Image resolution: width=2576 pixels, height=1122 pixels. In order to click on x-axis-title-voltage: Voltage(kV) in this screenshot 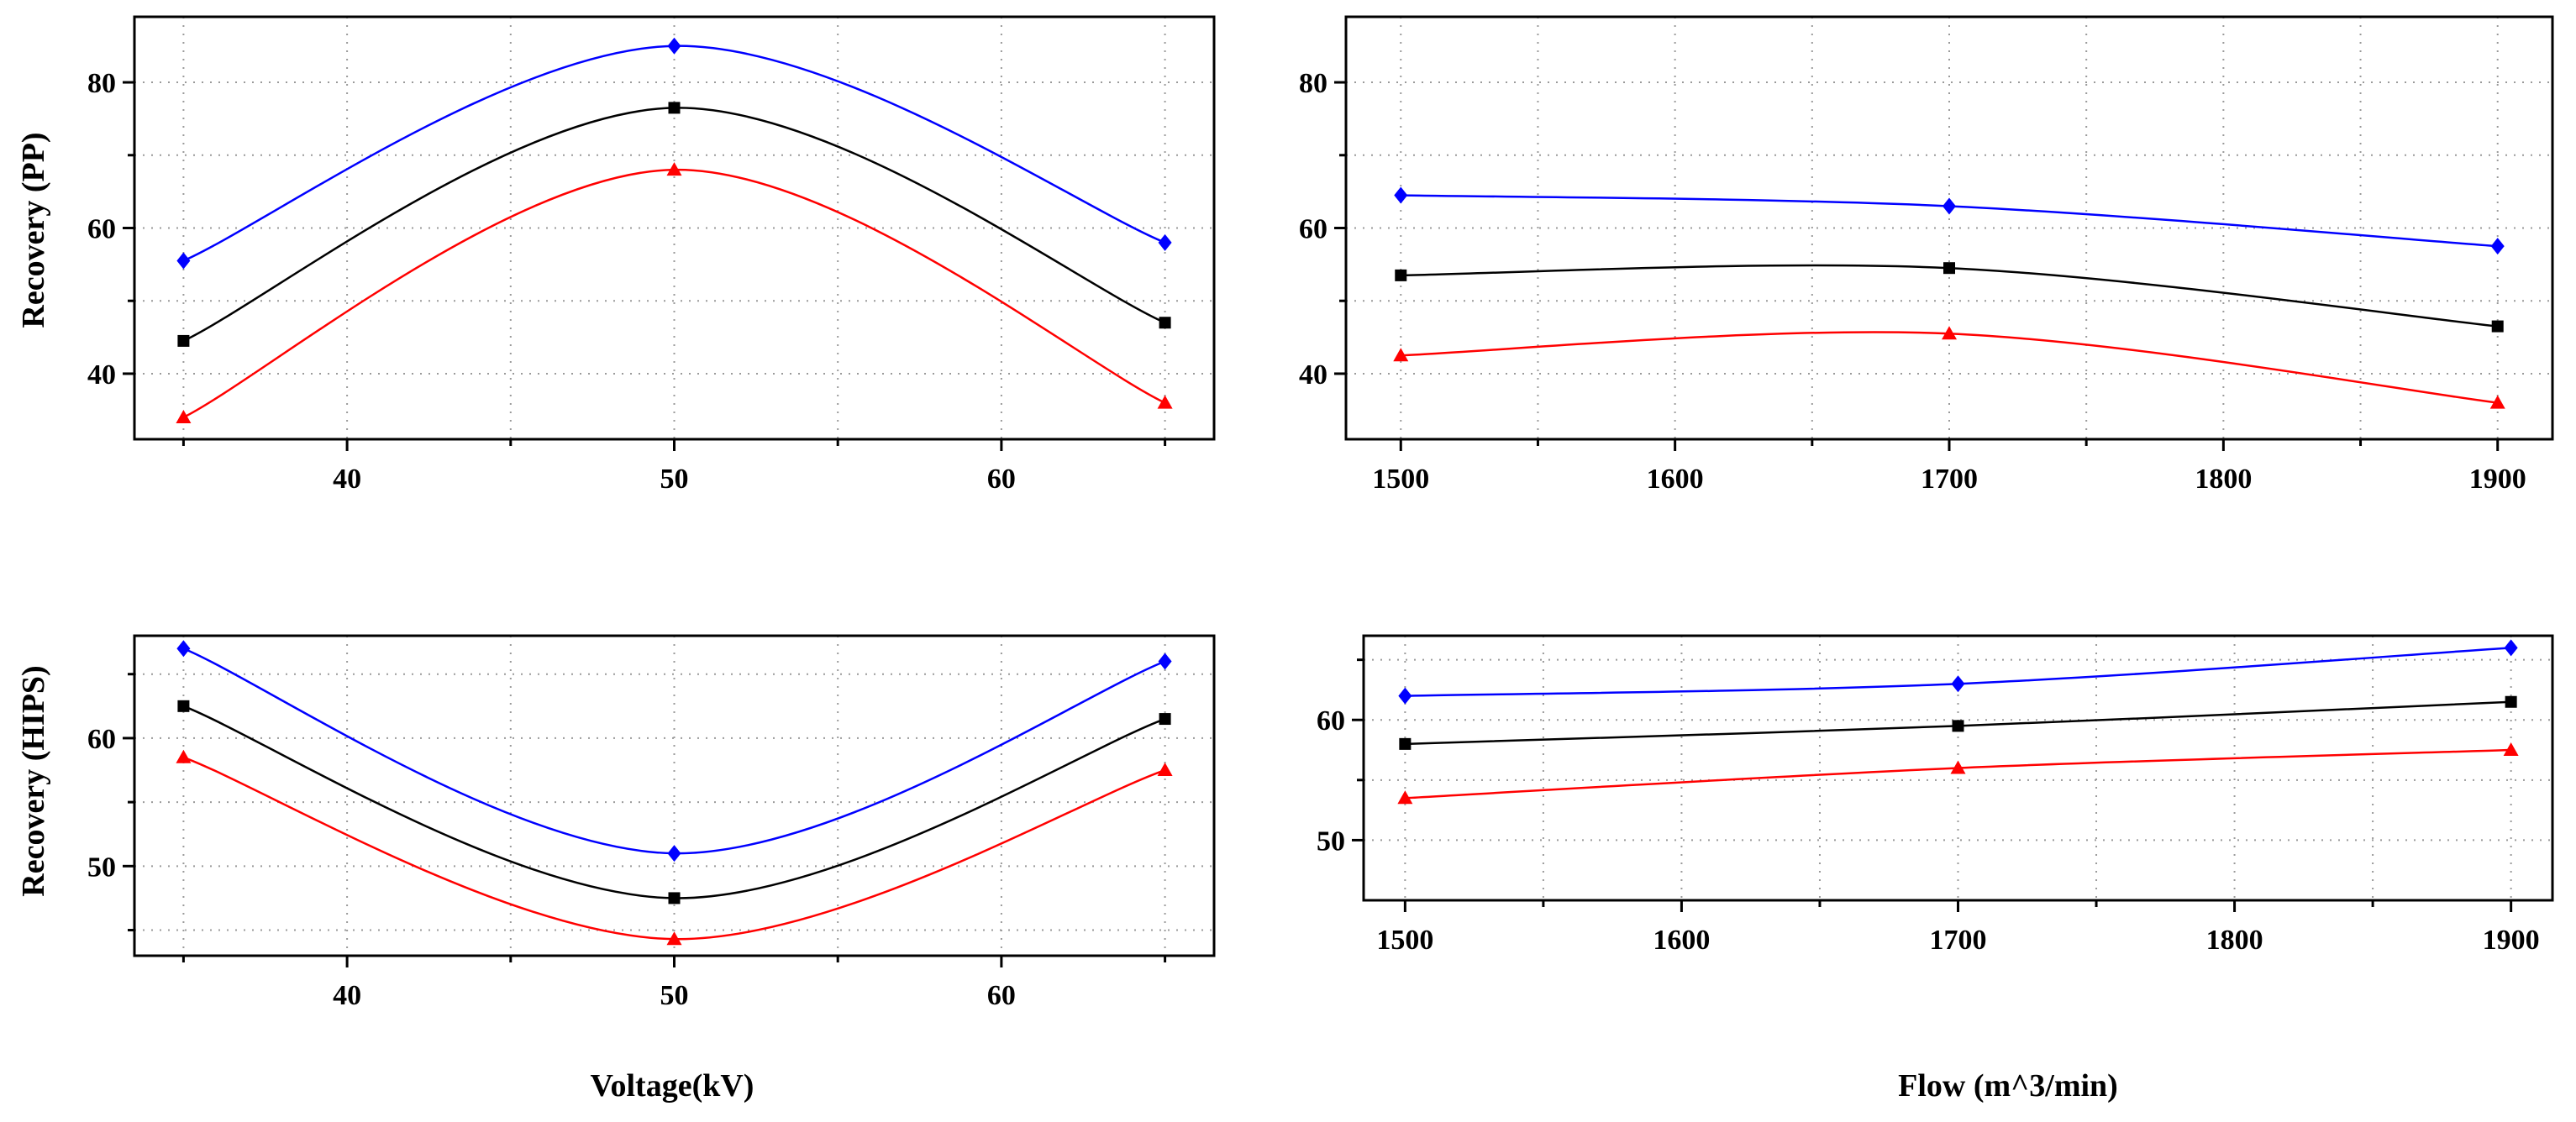, I will do `click(672, 1086)`.